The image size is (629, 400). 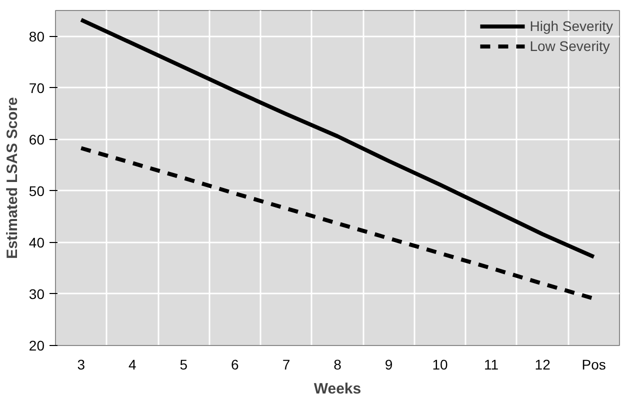 What do you see at coordinates (36, 190) in the screenshot?
I see `y-tick-label: 50` at bounding box center [36, 190].